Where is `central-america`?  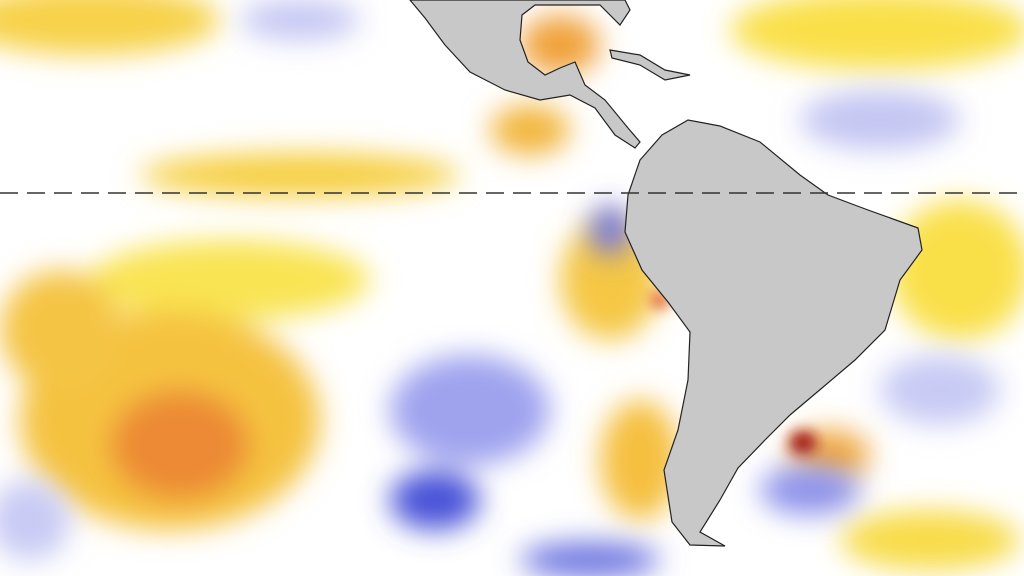 central-america is located at coordinates (525, 74).